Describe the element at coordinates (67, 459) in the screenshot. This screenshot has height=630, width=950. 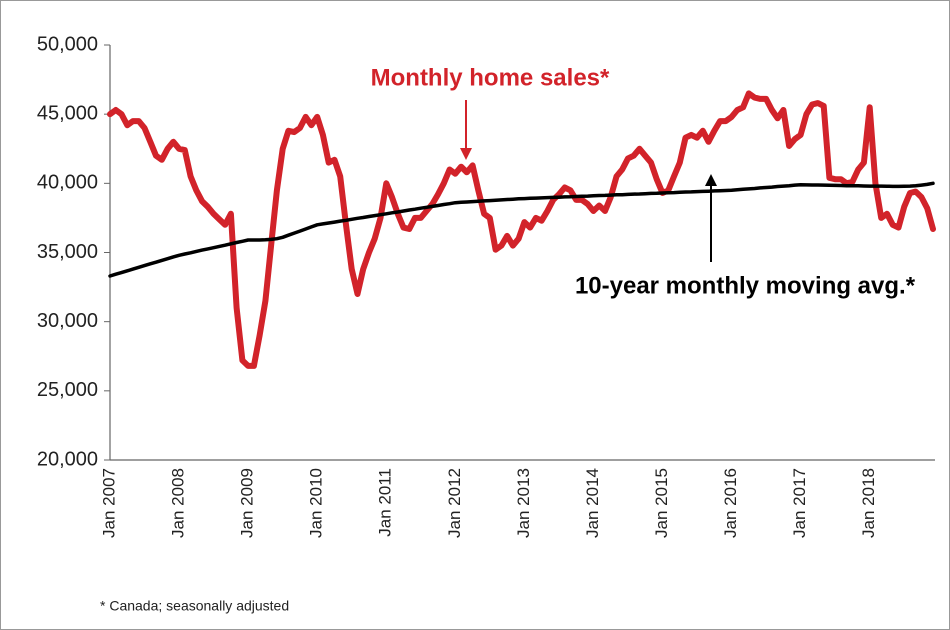
I see `y-tick-label: 20,000` at that location.